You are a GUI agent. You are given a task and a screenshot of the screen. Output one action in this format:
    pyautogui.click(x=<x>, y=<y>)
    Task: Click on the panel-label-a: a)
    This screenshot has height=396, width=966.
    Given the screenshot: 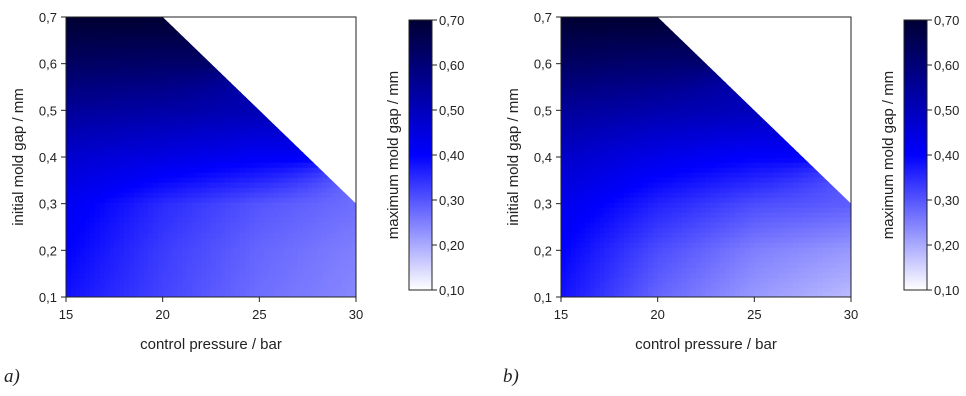 What is the action you would take?
    pyautogui.click(x=12, y=377)
    